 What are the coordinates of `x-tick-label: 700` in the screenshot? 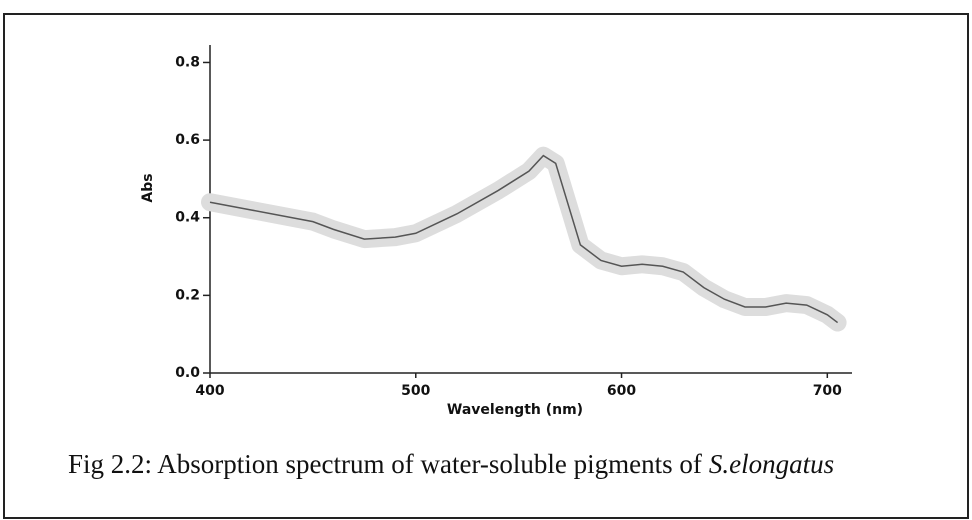 It's located at (827, 391).